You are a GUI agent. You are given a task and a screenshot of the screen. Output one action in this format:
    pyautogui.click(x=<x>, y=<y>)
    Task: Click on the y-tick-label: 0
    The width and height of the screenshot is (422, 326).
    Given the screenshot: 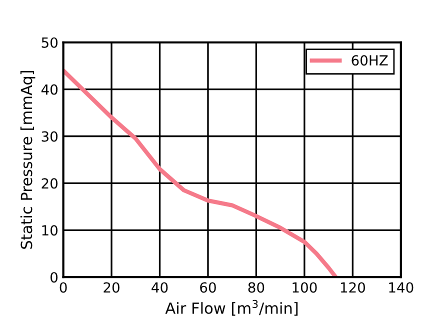 What is the action you would take?
    pyautogui.click(x=54, y=277)
    